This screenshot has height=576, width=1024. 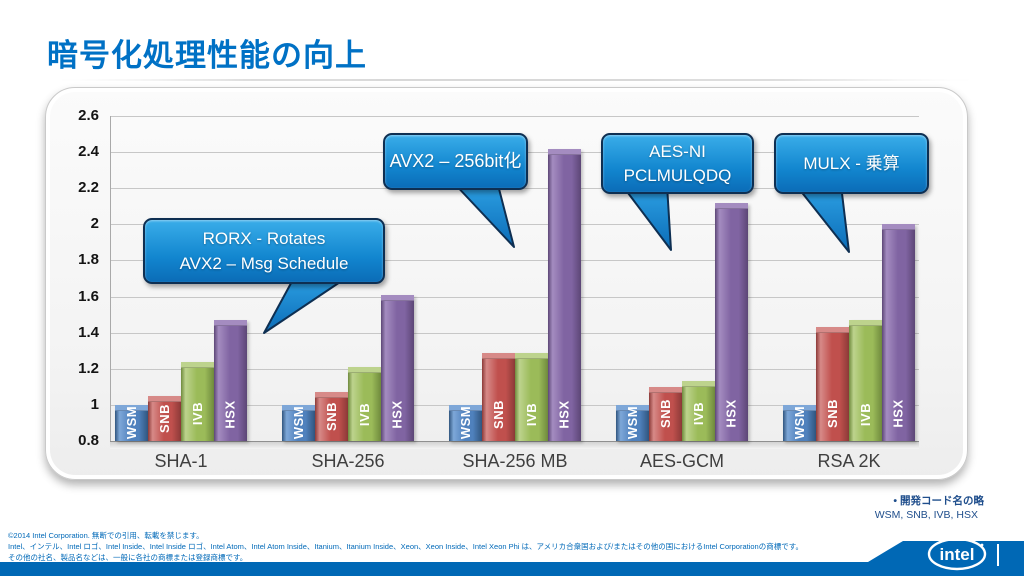 I want to click on footer-line: ©2014 Intel Corporation. 無断での引用、転載を禁じます。, so click(x=106, y=535).